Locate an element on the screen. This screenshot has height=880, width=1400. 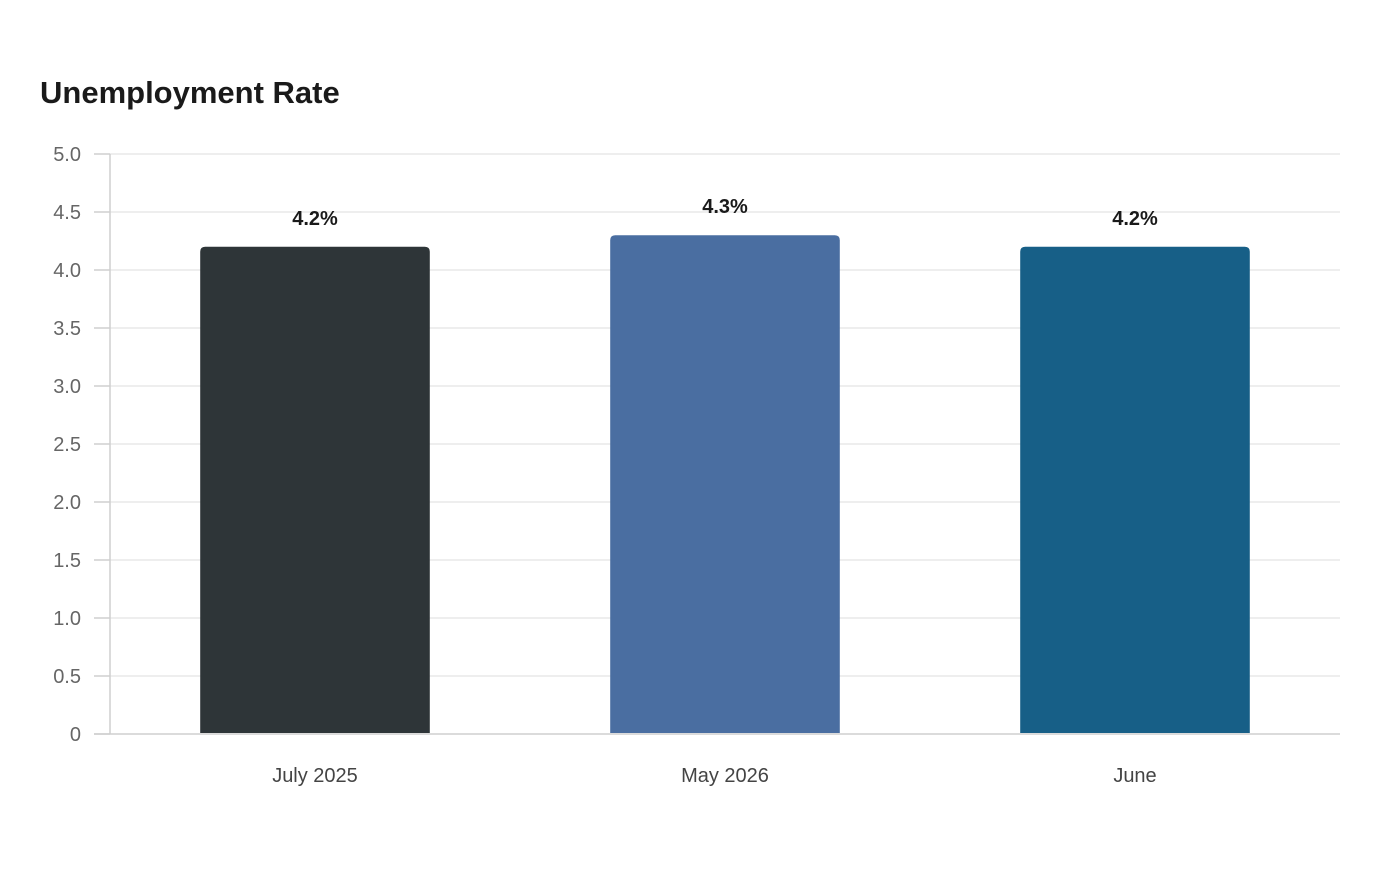
y-tick-label: 1.5 is located at coordinates (67, 561).